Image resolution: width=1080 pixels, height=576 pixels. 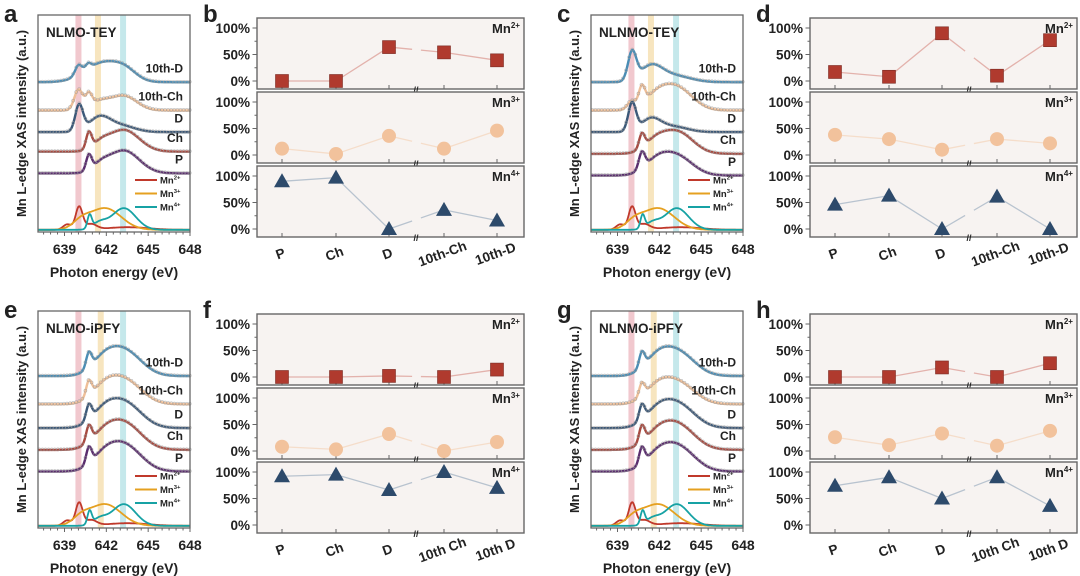 I want to click on panel-label: a, so click(x=11, y=14).